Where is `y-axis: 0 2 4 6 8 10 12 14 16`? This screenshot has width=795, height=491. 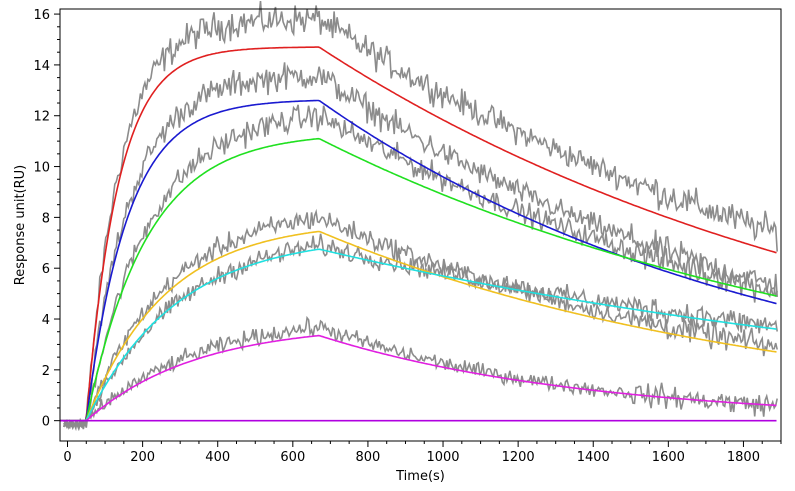 y-axis: 0 2 4 6 8 10 12 14 16 is located at coordinates (46, 219).